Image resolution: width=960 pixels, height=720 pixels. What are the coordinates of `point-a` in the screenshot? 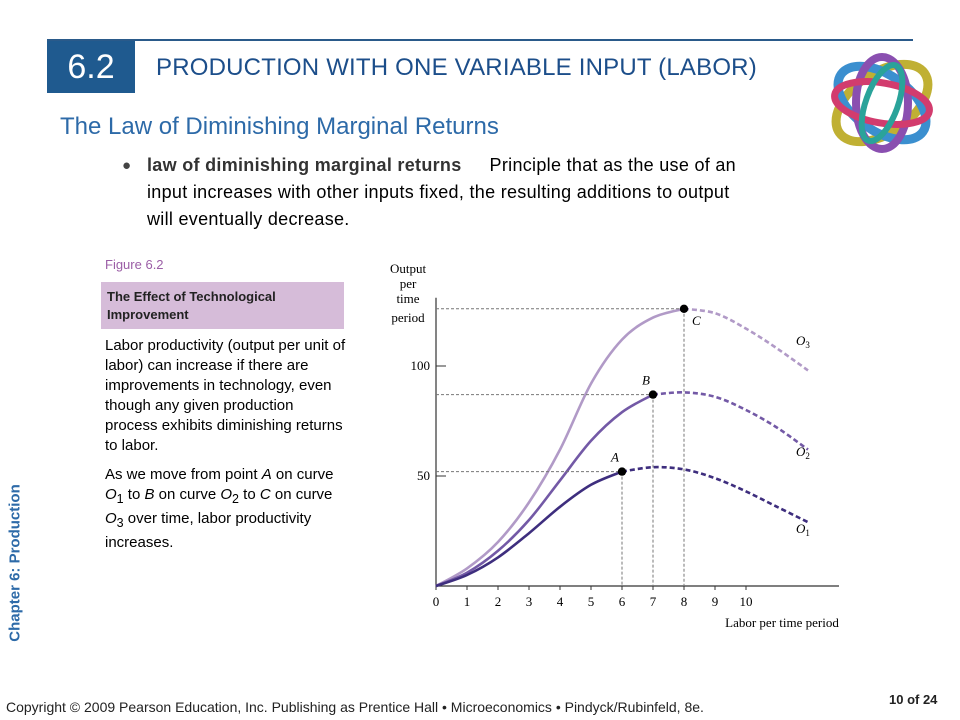 It's located at (622, 471).